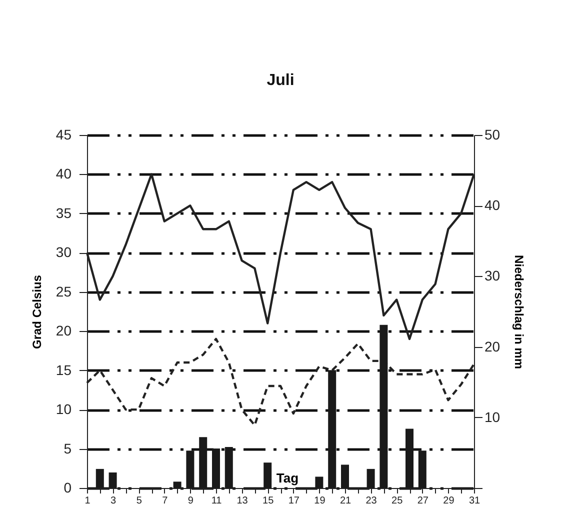 Image resolution: width=585 pixels, height=507 pixels. Describe the element at coordinates (268, 501) in the screenshot. I see `x-tick-label: 15` at that location.